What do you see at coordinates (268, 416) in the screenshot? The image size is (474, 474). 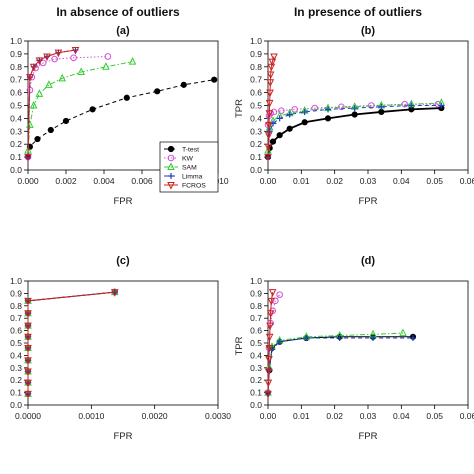 I see `x-tick-label: 0.00` at bounding box center [268, 416].